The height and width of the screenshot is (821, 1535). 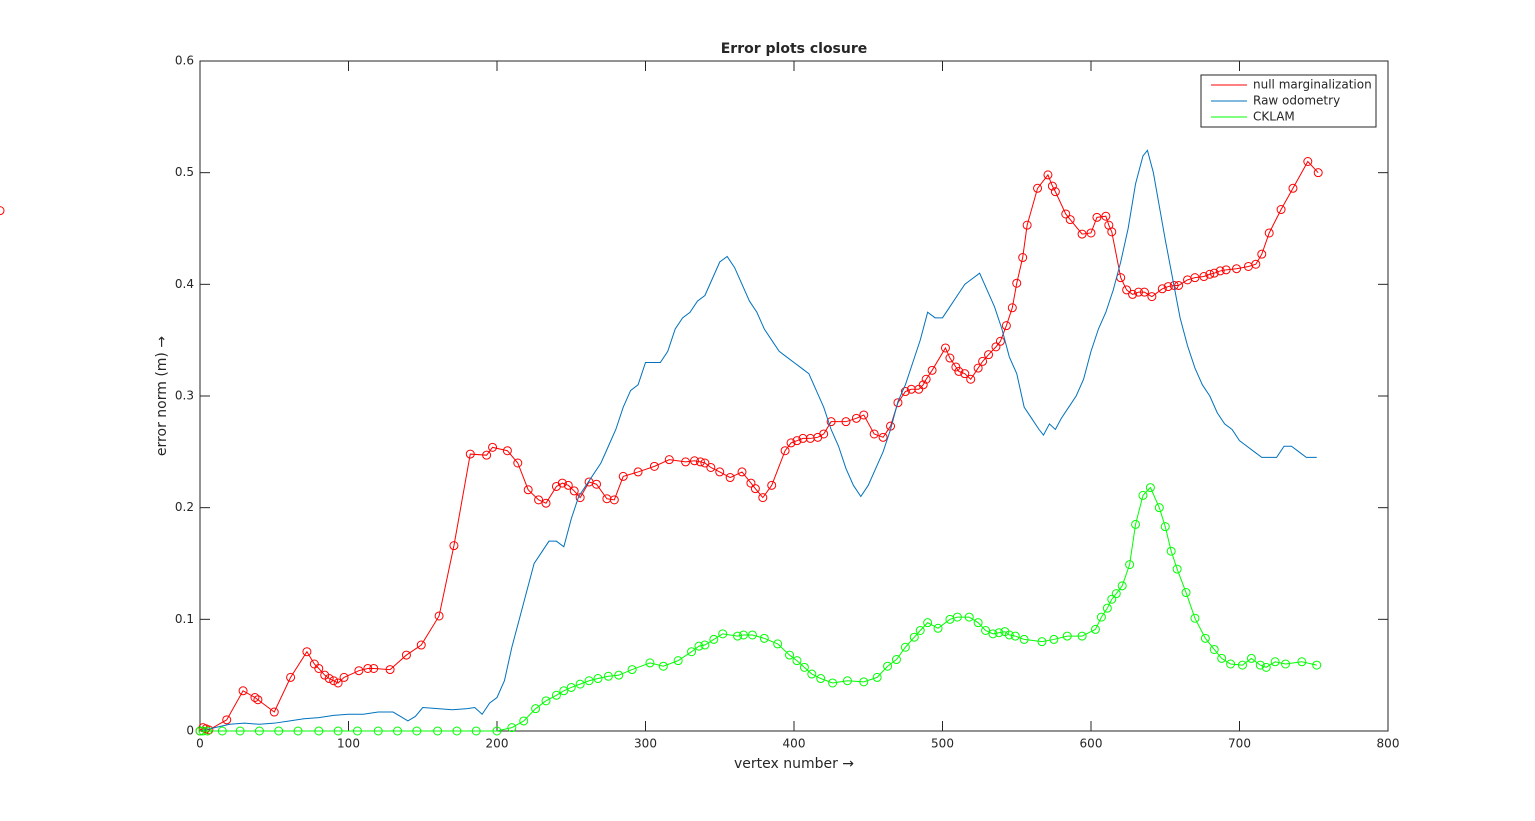 What do you see at coordinates (184, 284) in the screenshot?
I see `y-tick-label: 0.4` at bounding box center [184, 284].